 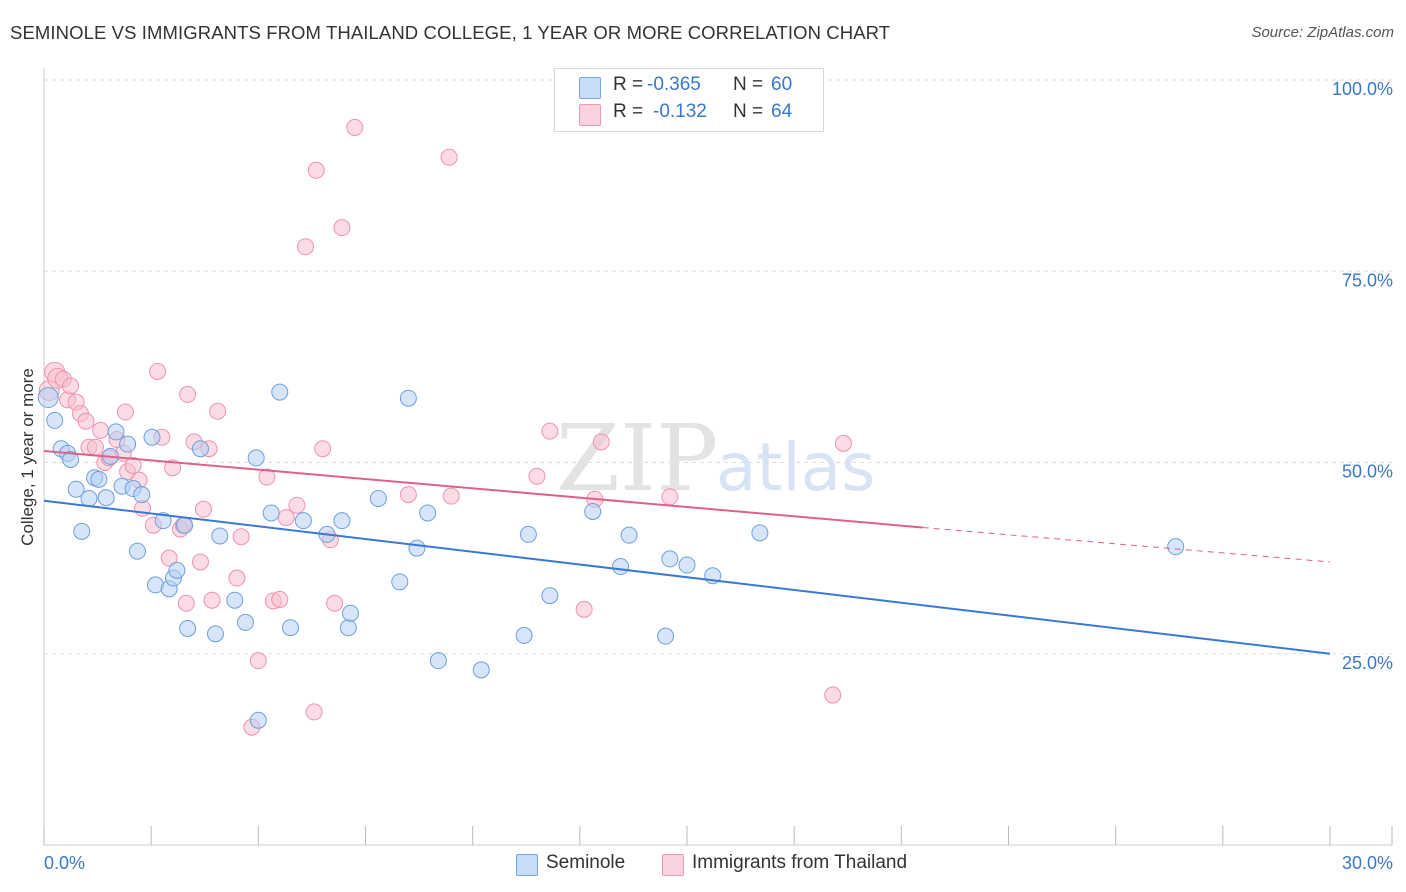 I want to click on watermark: ZIP atlas, so click(x=716, y=458).